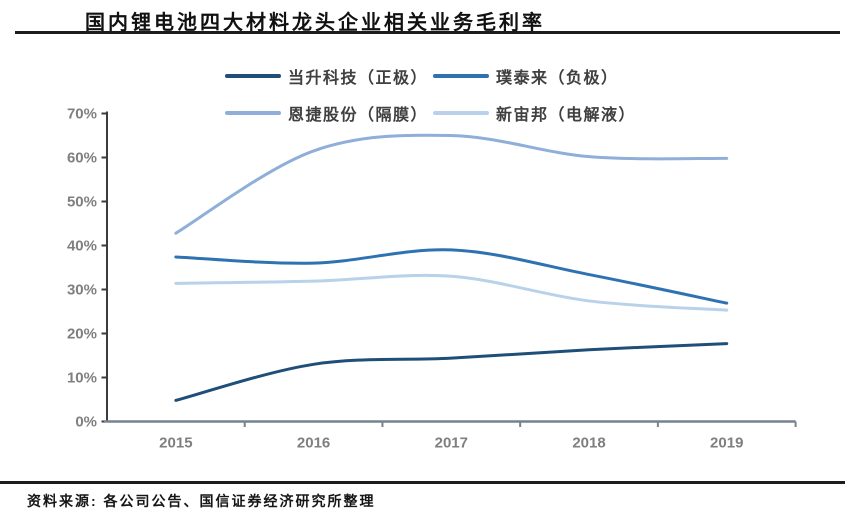 This screenshot has width=856, height=524. I want to click on legend-item-dangsheng: 当升科技（正极）, so click(327, 76).